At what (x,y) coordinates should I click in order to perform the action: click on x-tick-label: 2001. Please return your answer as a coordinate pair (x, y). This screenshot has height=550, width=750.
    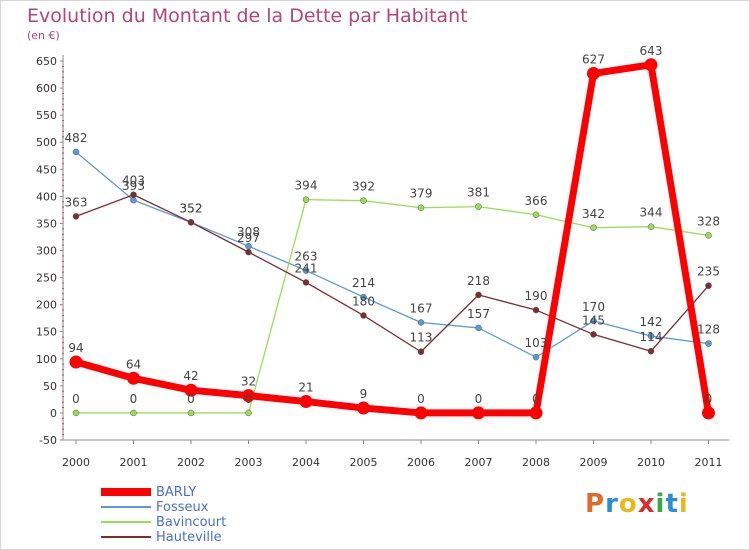
    Looking at the image, I should click on (134, 462).